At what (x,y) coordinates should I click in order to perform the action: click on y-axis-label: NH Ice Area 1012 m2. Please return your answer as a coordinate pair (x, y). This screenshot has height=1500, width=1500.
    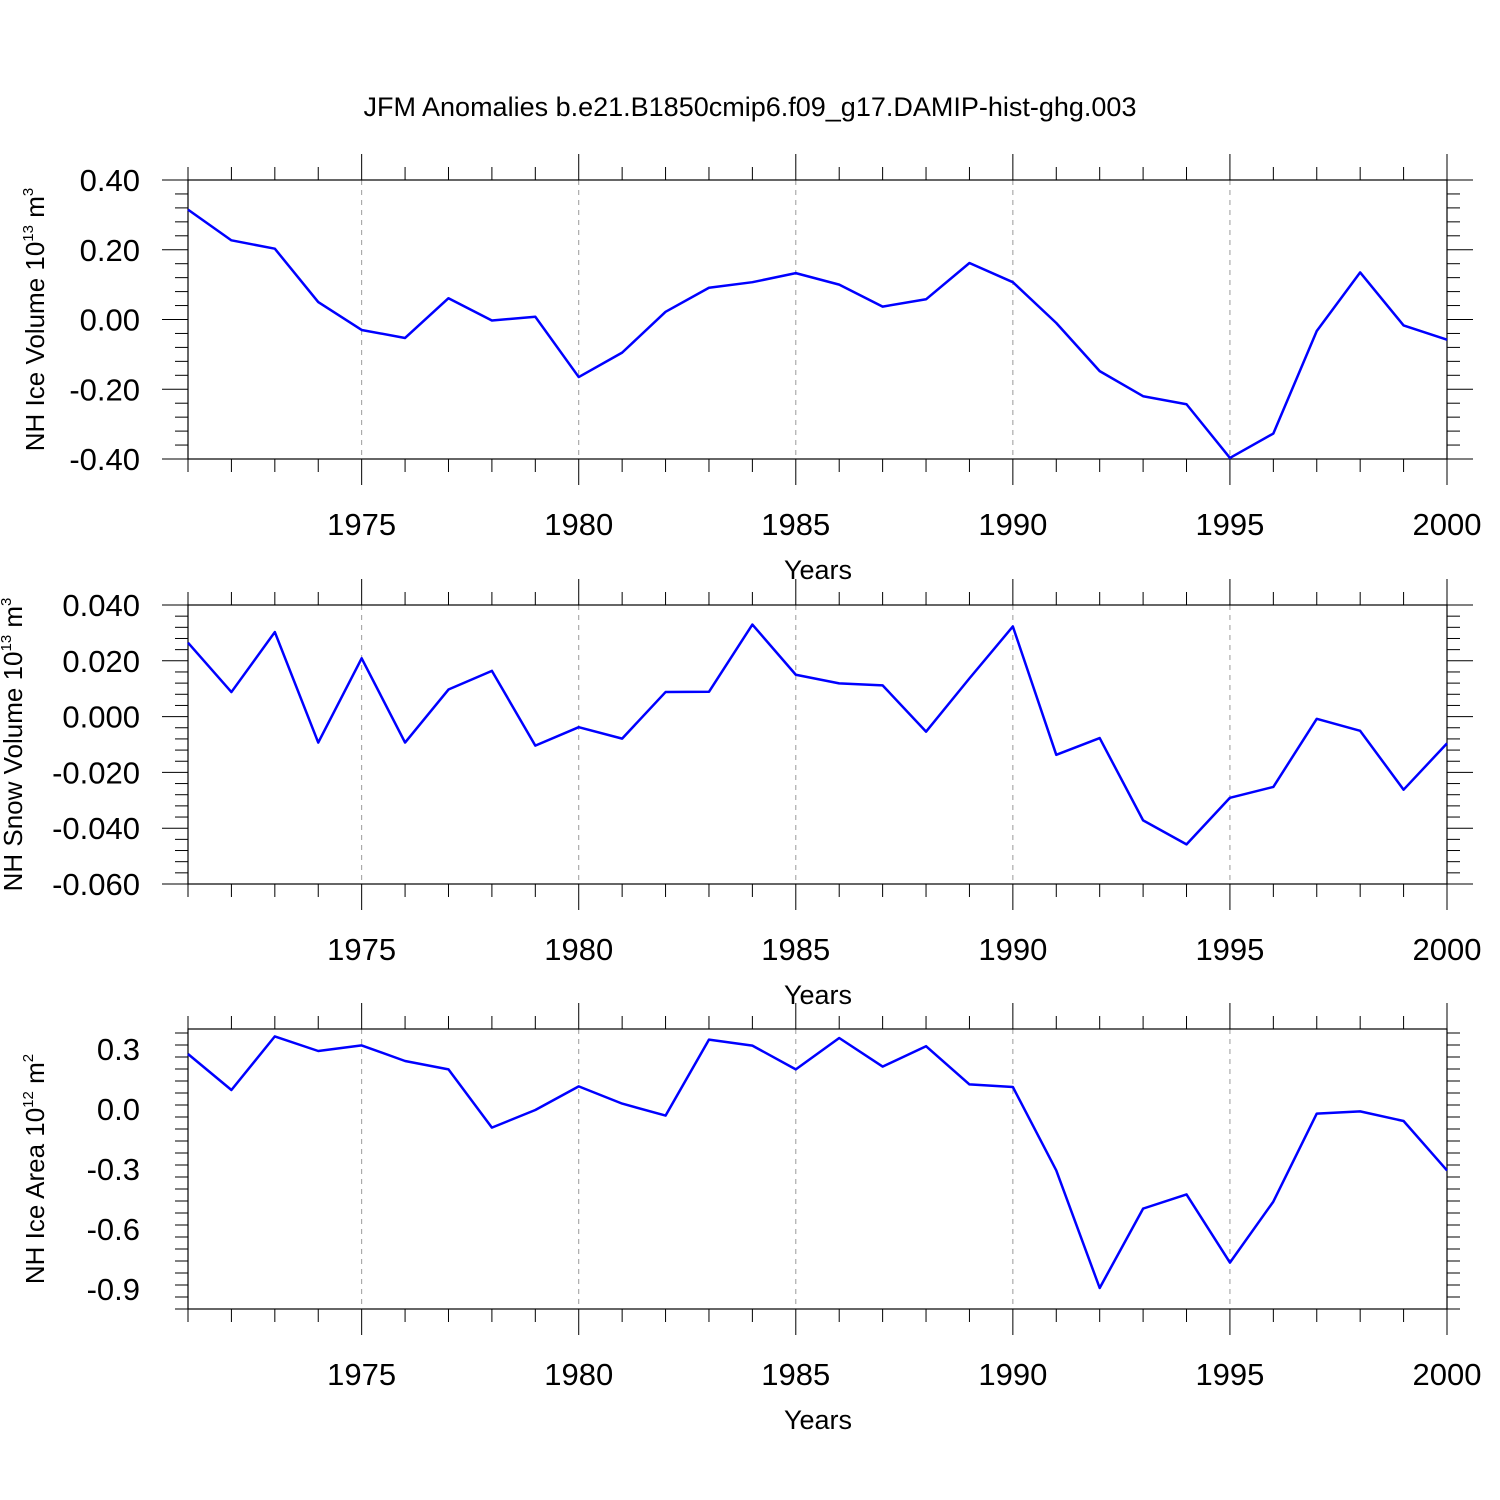
    Looking at the image, I should click on (35, 1169).